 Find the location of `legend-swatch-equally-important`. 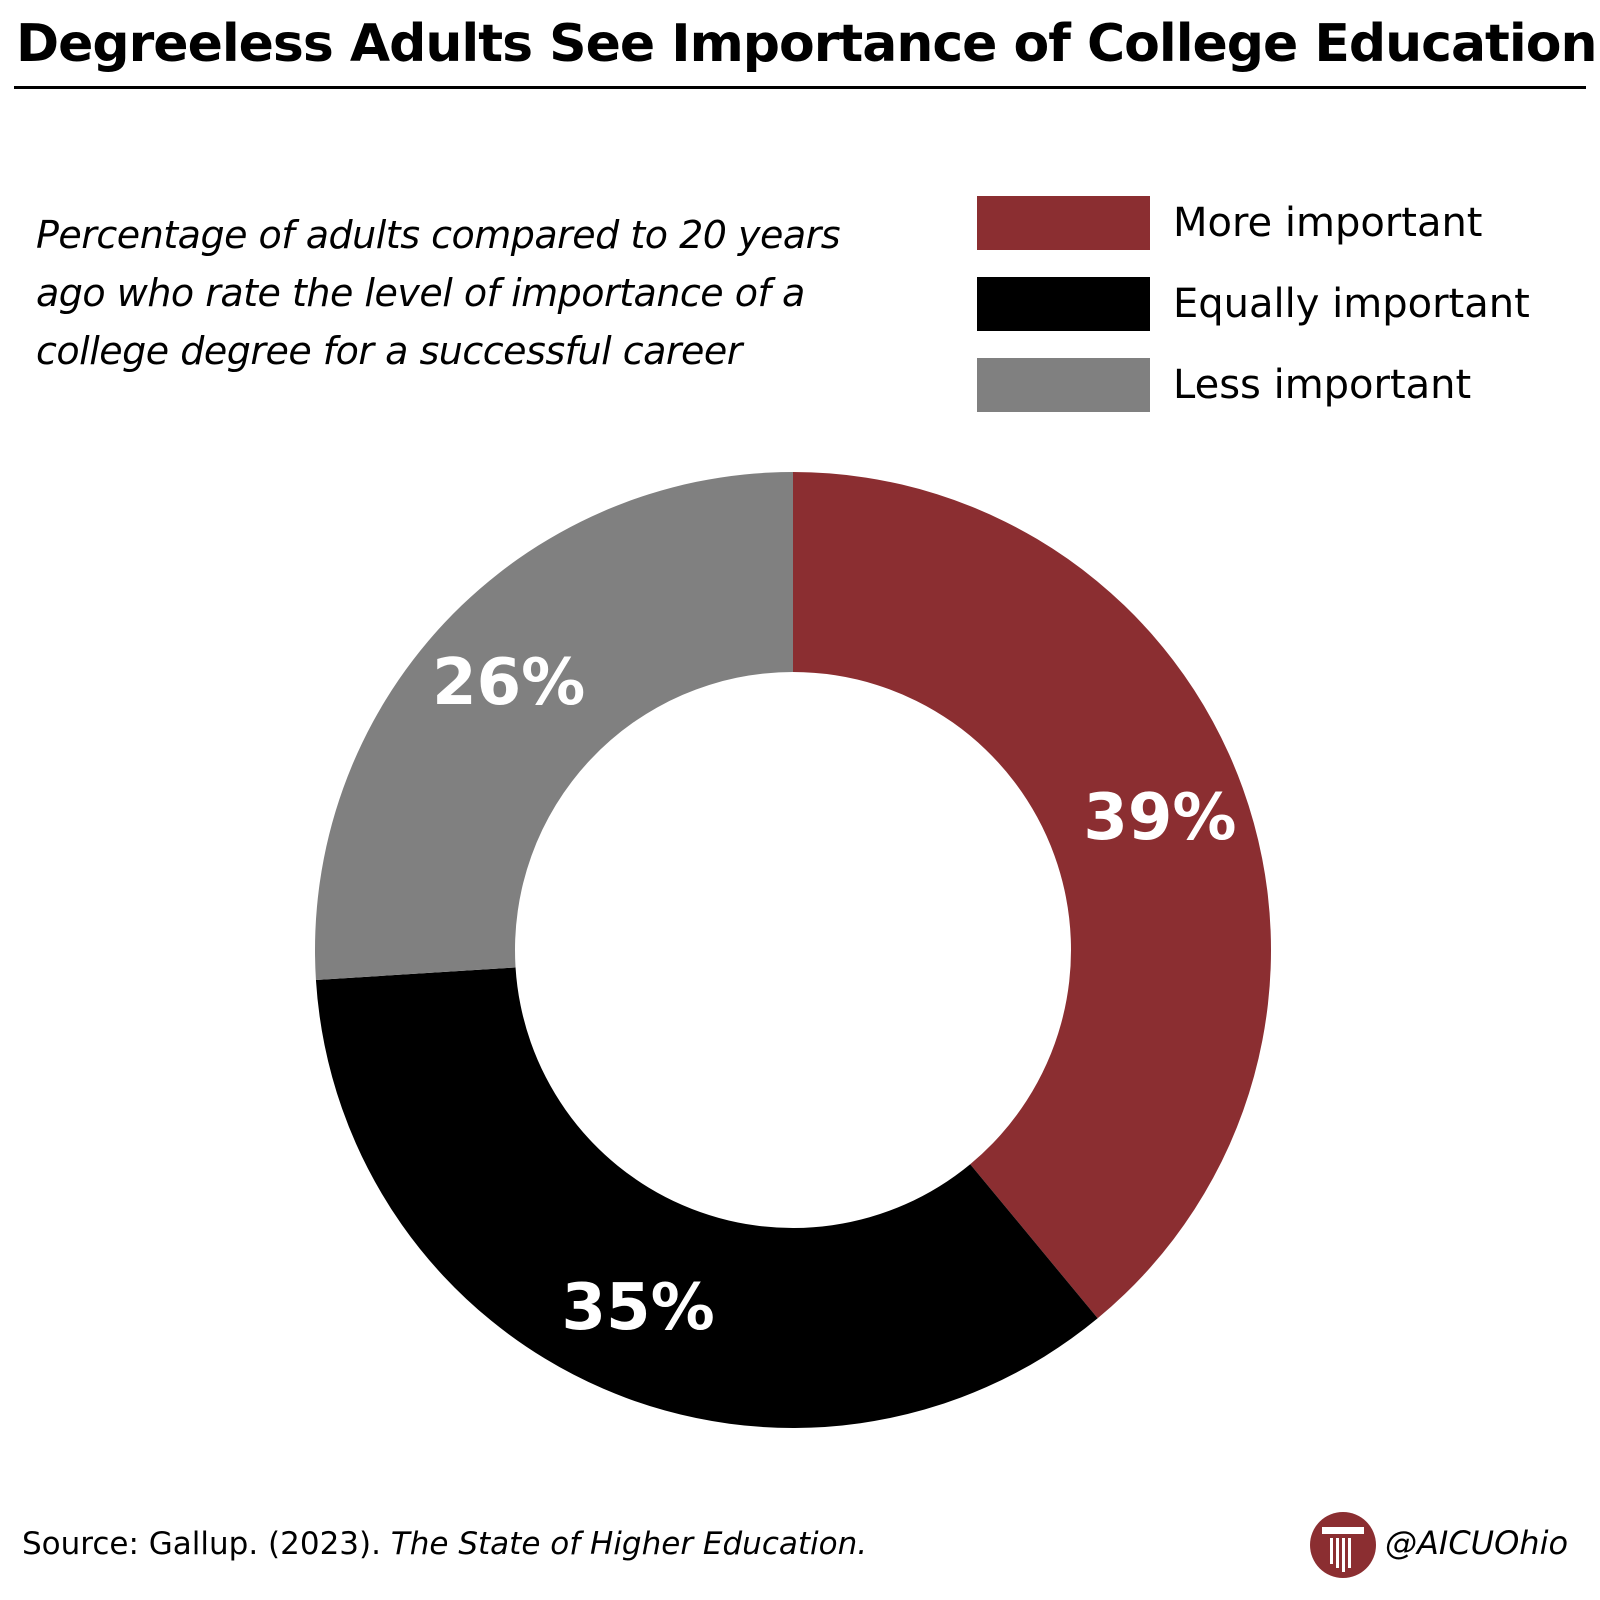

legend-swatch-equally-important is located at coordinates (1063, 304).